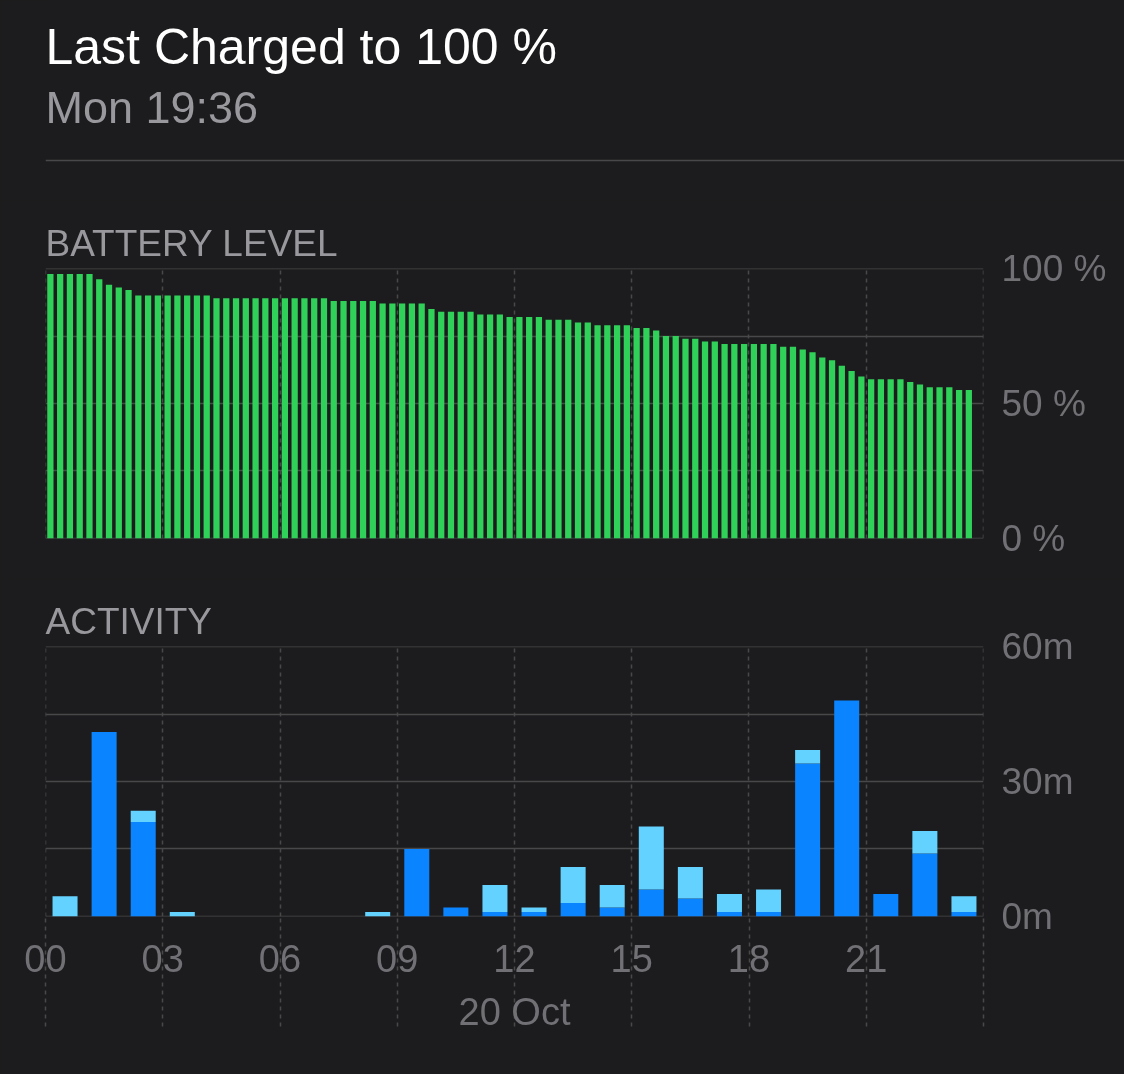  Describe the element at coordinates (1027, 916) in the screenshot. I see `y-tick-label: 0m` at that location.